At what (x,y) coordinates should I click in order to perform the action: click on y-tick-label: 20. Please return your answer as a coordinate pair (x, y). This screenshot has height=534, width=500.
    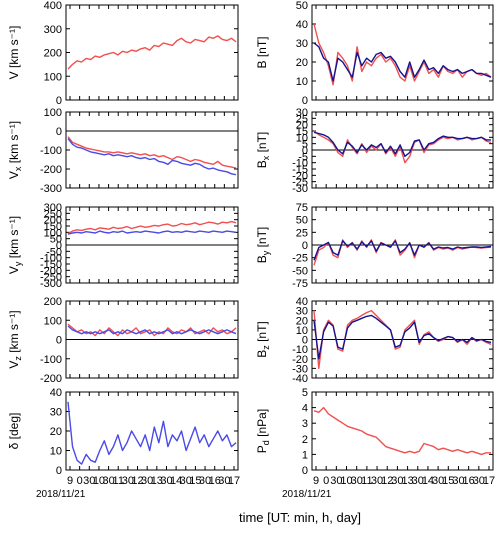
    Looking at the image, I should click on (302, 63).